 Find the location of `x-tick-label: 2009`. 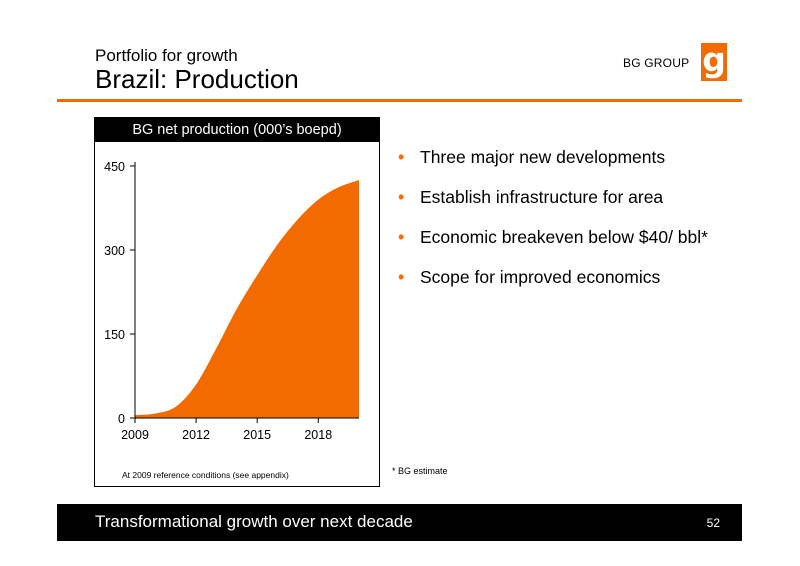

x-tick-label: 2009 is located at coordinates (135, 435).